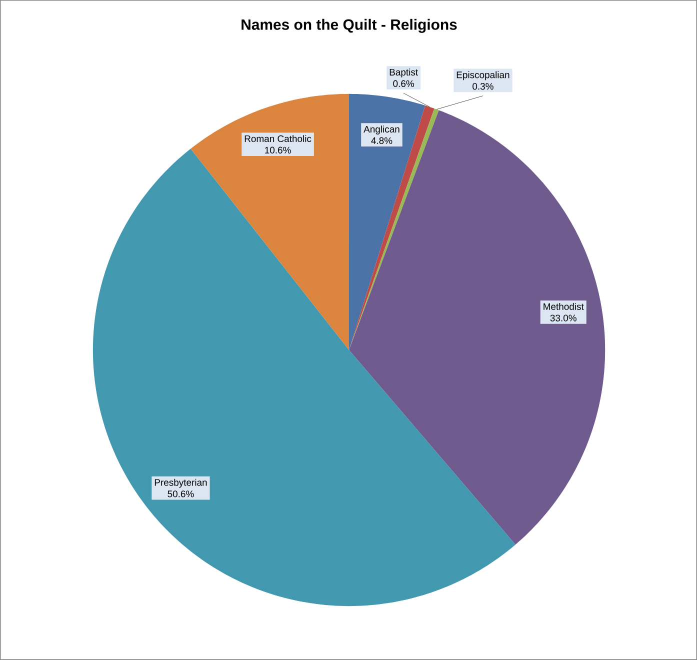 The height and width of the screenshot is (660, 697). Describe the element at coordinates (483, 75) in the screenshot. I see `slice-label: Episcopalian` at that location.